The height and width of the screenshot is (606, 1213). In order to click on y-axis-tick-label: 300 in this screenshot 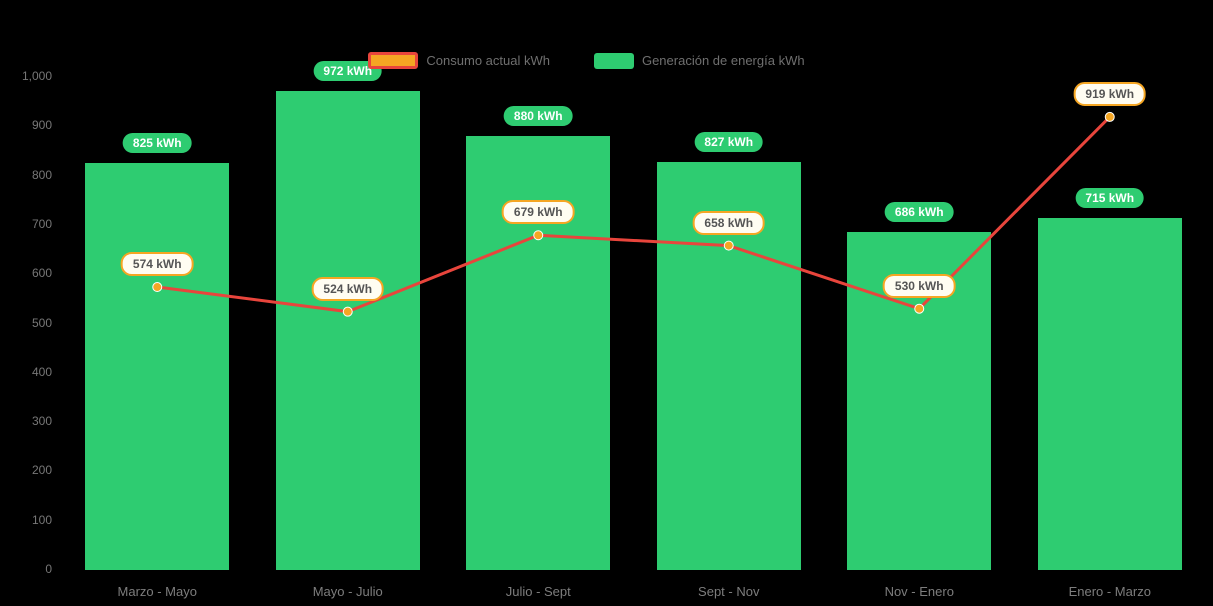, I will do `click(41, 421)`.